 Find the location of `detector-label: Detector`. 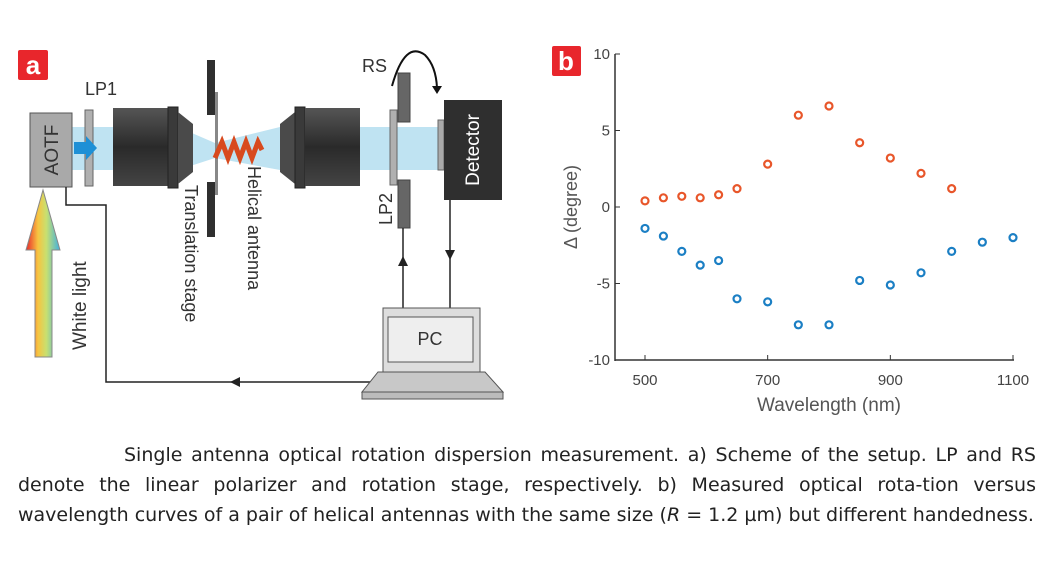

detector-label: Detector is located at coordinates (473, 149).